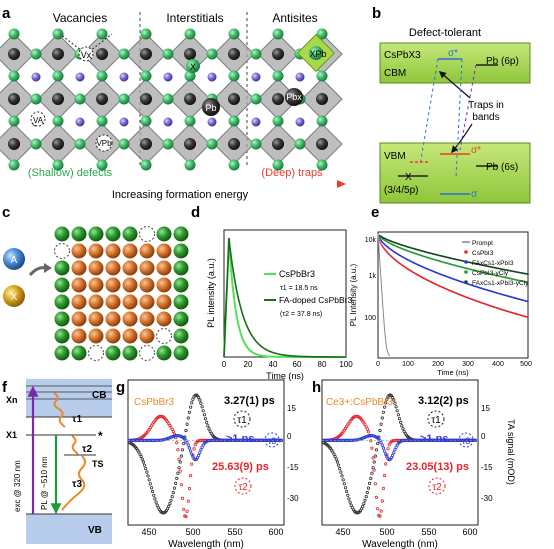 Image resolution: width=554 pixels, height=549 pixels. What do you see at coordinates (206, 452) in the screenshot?
I see `plot-g-frame` at bounding box center [206, 452].